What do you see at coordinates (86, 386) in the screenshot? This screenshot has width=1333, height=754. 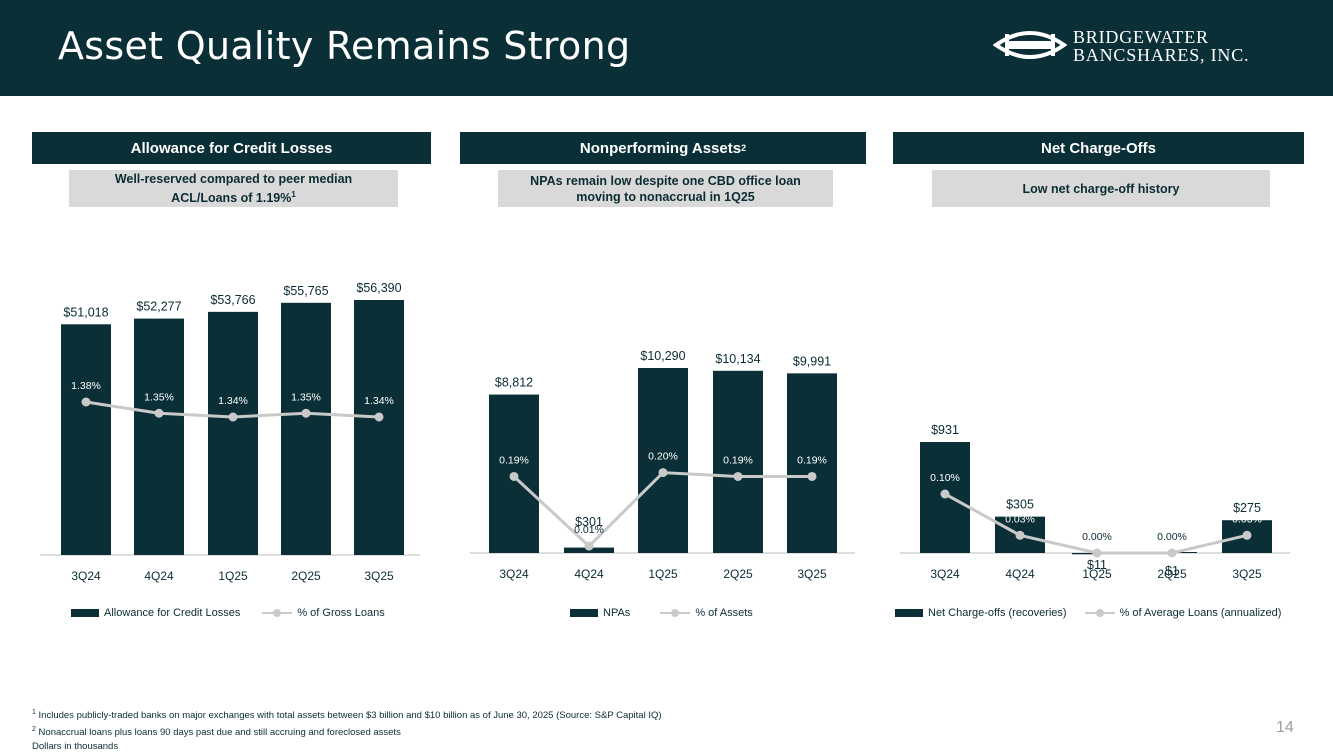 I see `line-value-label: 1.38%` at bounding box center [86, 386].